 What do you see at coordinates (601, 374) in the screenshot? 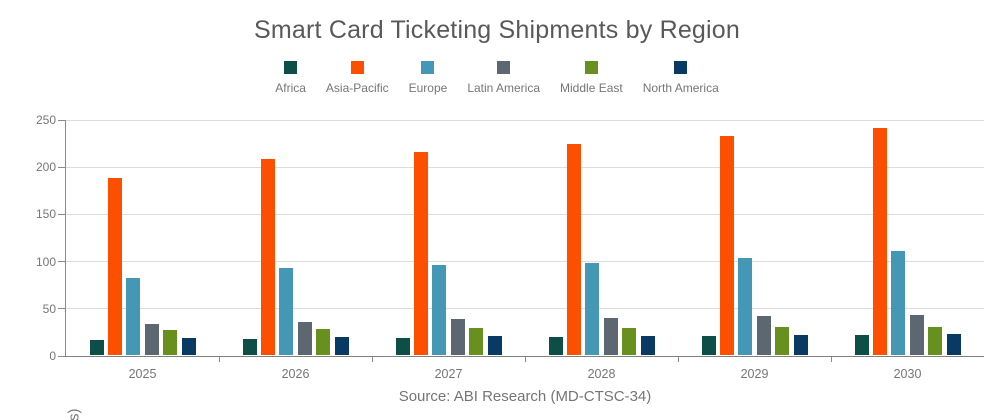
I see `x-tick-label-2028: 2028` at bounding box center [601, 374].